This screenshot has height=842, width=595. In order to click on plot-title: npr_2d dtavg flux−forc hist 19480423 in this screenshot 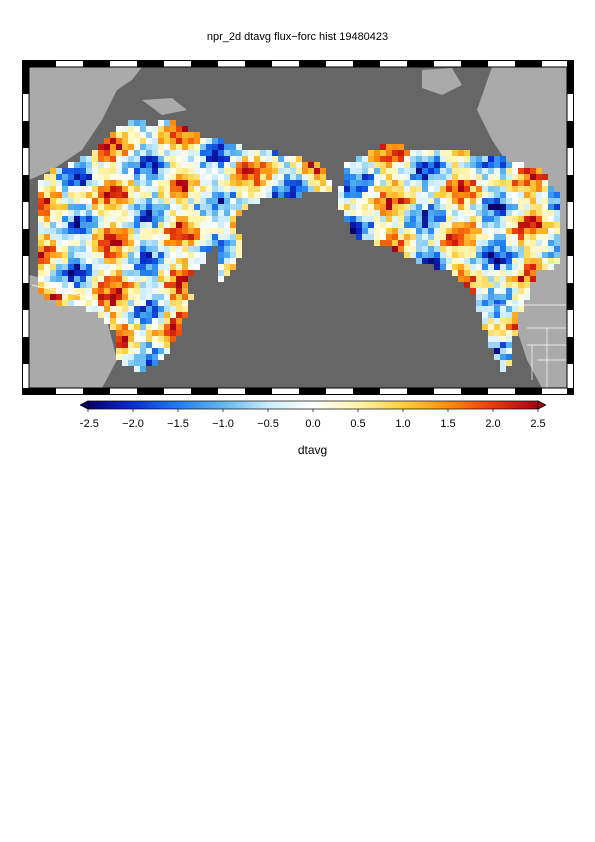, I will do `click(297, 37)`.